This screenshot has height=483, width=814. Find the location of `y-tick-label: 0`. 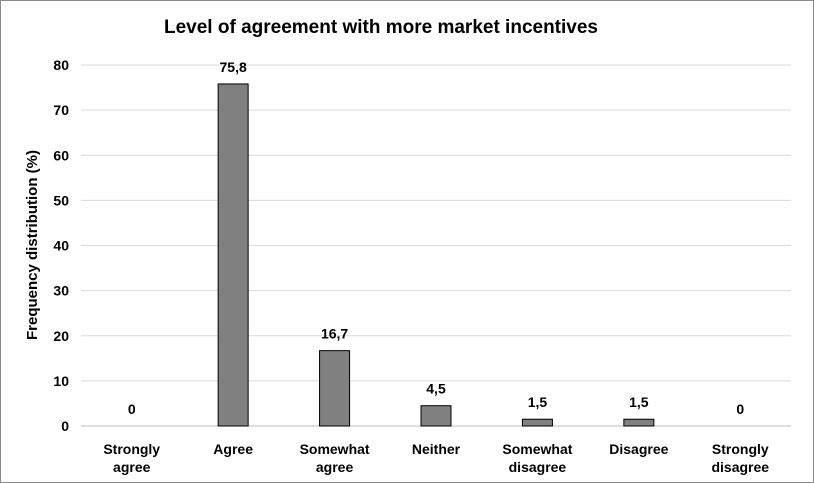

y-tick-label: 0 is located at coordinates (65, 426).